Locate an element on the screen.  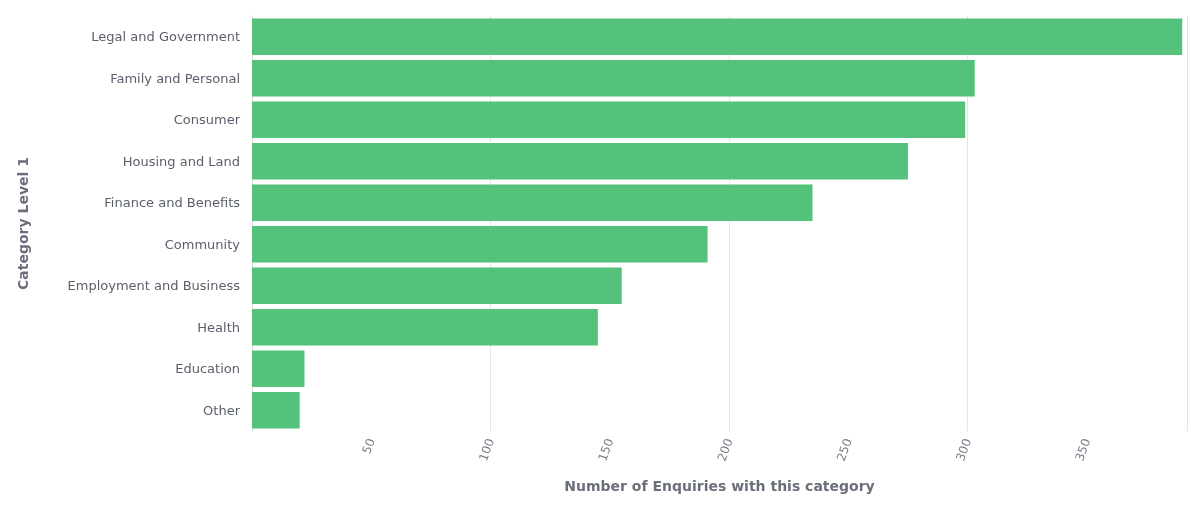
y-tick-label: Housing and Land is located at coordinates (181, 161).